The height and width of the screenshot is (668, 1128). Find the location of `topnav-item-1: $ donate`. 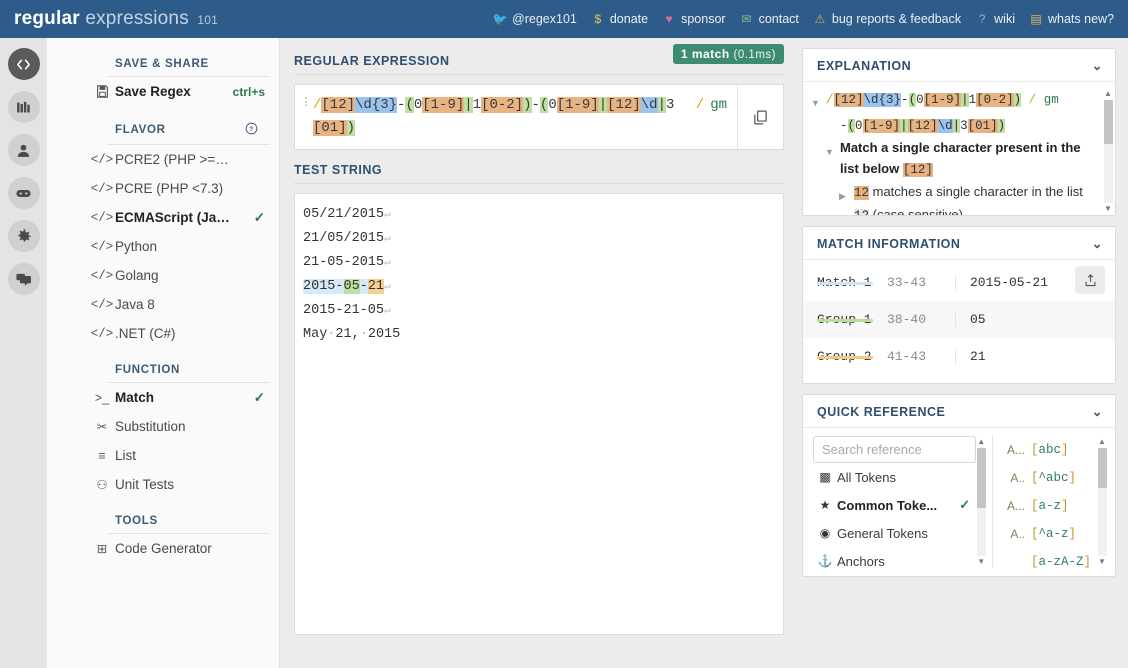

topnav-item-1: $ donate is located at coordinates (620, 19).